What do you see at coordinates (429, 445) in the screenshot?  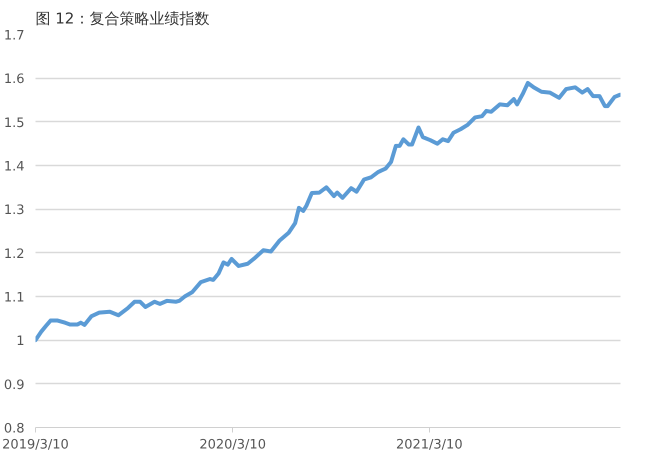 I see `x-tick-label: 2021/3/10` at bounding box center [429, 445].